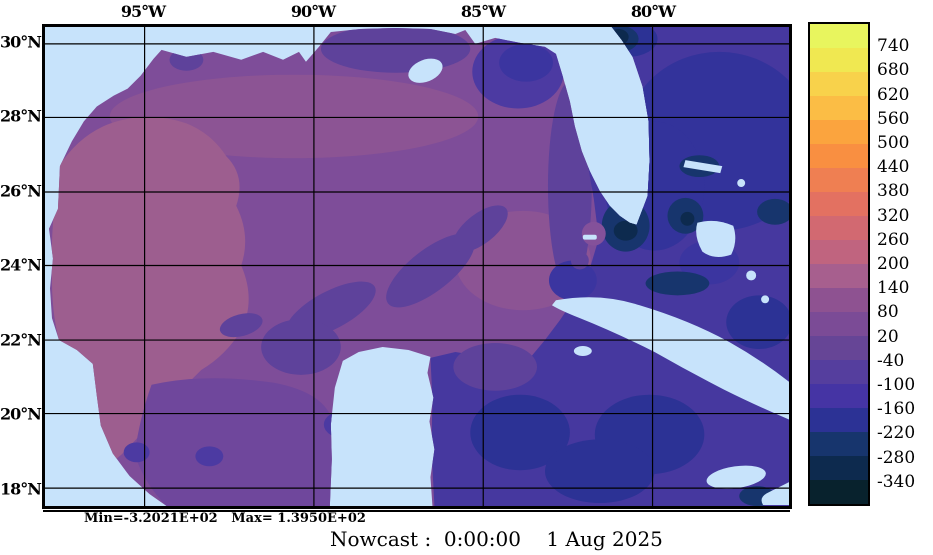 This screenshot has height=555, width=933. I want to click on y-axis-label: 20°N, so click(21, 414).